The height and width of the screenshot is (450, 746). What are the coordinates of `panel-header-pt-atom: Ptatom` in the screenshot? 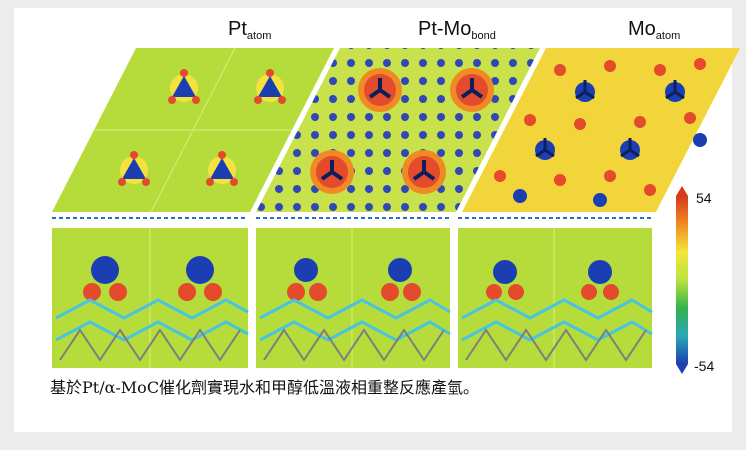 It's located at (250, 30).